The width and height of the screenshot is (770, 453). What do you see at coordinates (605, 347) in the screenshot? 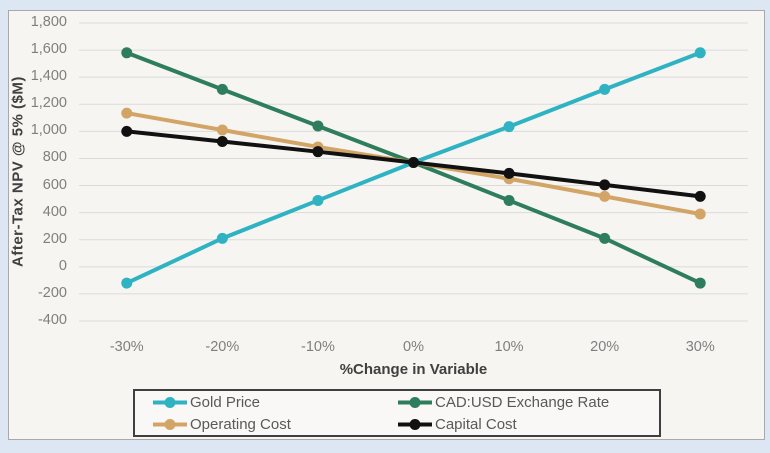
I see `x-tick-label: 20%` at bounding box center [605, 347].